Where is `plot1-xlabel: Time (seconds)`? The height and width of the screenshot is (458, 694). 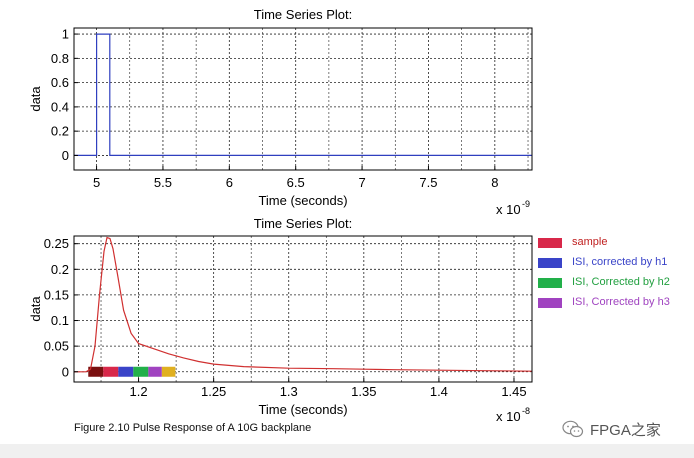 plot1-xlabel: Time (seconds) is located at coordinates (302, 200).